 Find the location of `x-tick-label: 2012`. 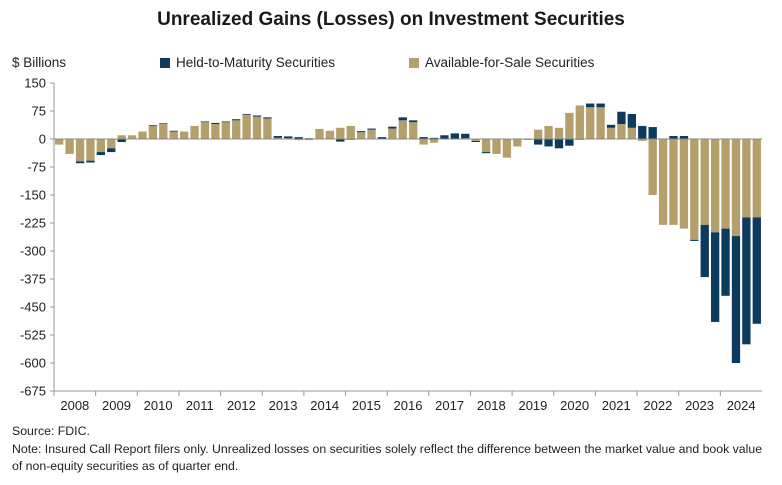

x-tick-label: 2012 is located at coordinates (241, 405).